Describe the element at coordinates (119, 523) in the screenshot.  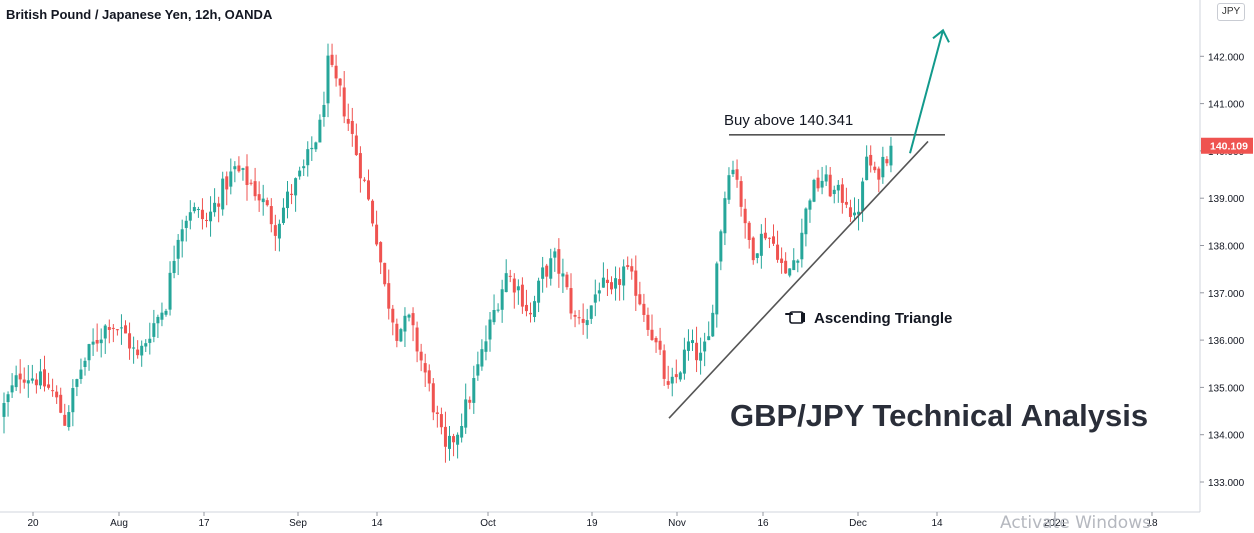
I see `x-tick-label: Aug` at that location.